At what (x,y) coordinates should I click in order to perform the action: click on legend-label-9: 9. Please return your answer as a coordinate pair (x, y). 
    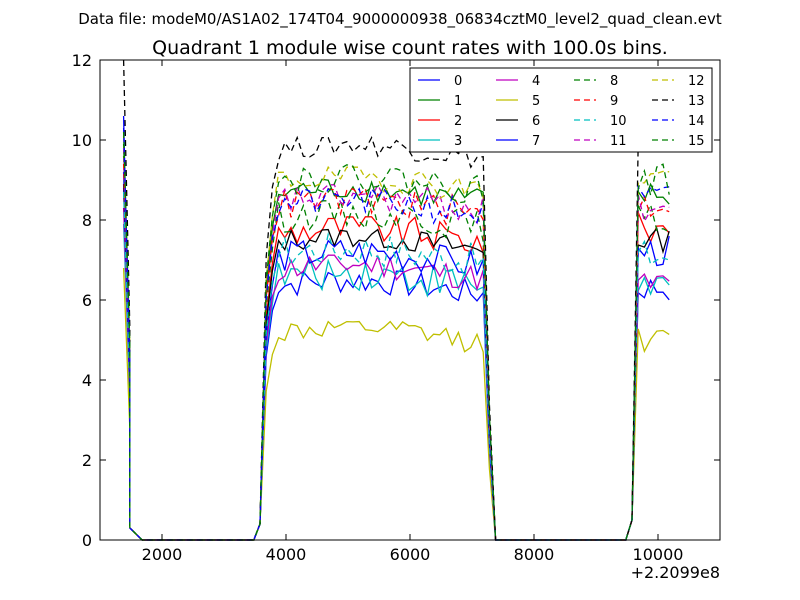
    Looking at the image, I should click on (614, 101).